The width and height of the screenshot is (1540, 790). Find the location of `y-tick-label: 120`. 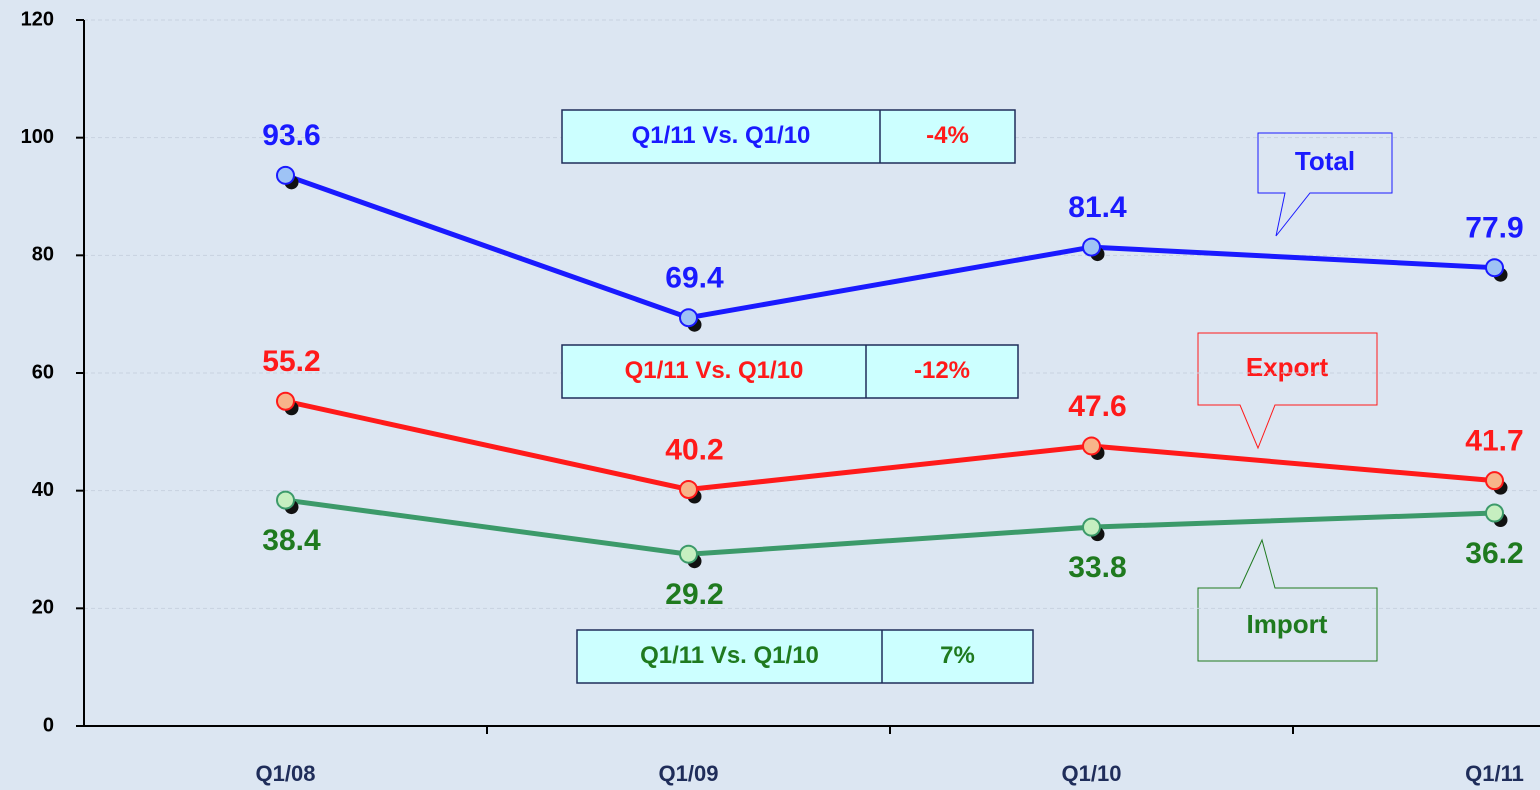

y-tick-label: 120 is located at coordinates (37, 19).